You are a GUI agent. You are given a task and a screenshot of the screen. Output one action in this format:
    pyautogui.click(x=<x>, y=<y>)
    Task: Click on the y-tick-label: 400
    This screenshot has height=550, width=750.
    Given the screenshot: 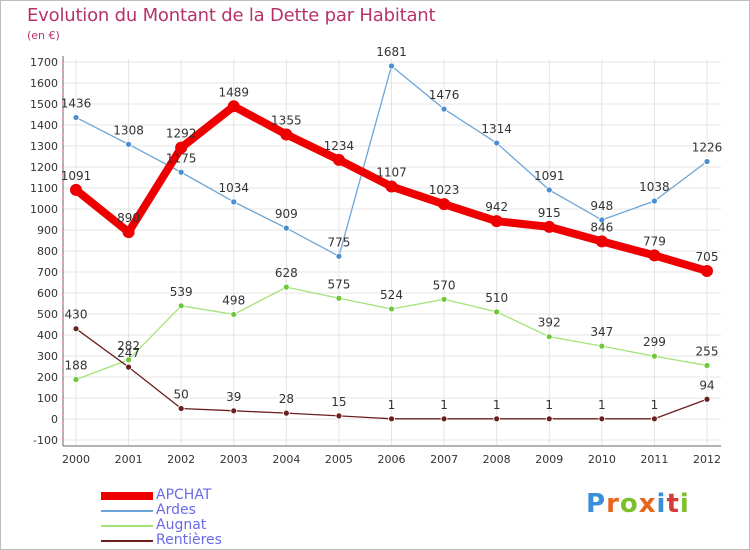 What is the action you would take?
    pyautogui.click(x=47, y=335)
    